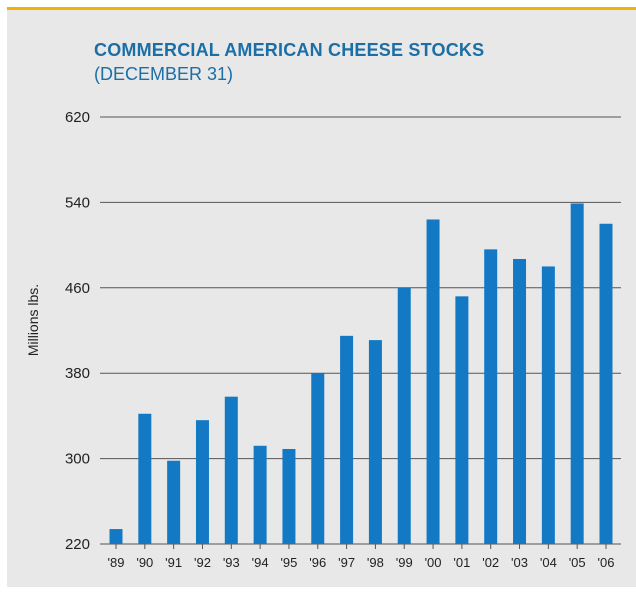 The height and width of the screenshot is (594, 636). Describe the element at coordinates (606, 562) in the screenshot. I see `x-tick-label: '06` at that location.